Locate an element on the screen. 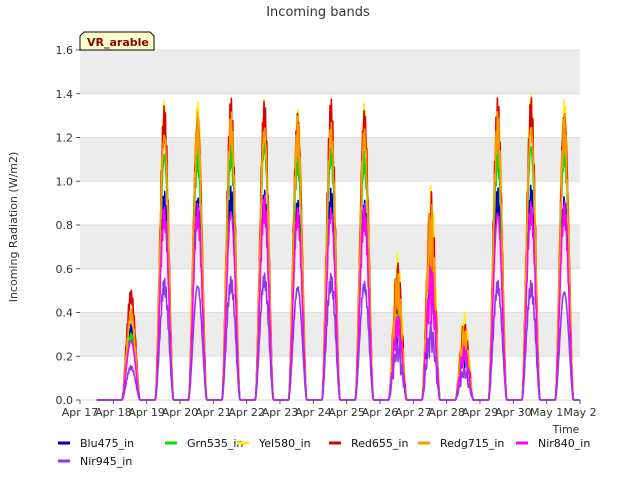 The width and height of the screenshot is (640, 480). y-tick-label: 0.0 is located at coordinates (65, 400).